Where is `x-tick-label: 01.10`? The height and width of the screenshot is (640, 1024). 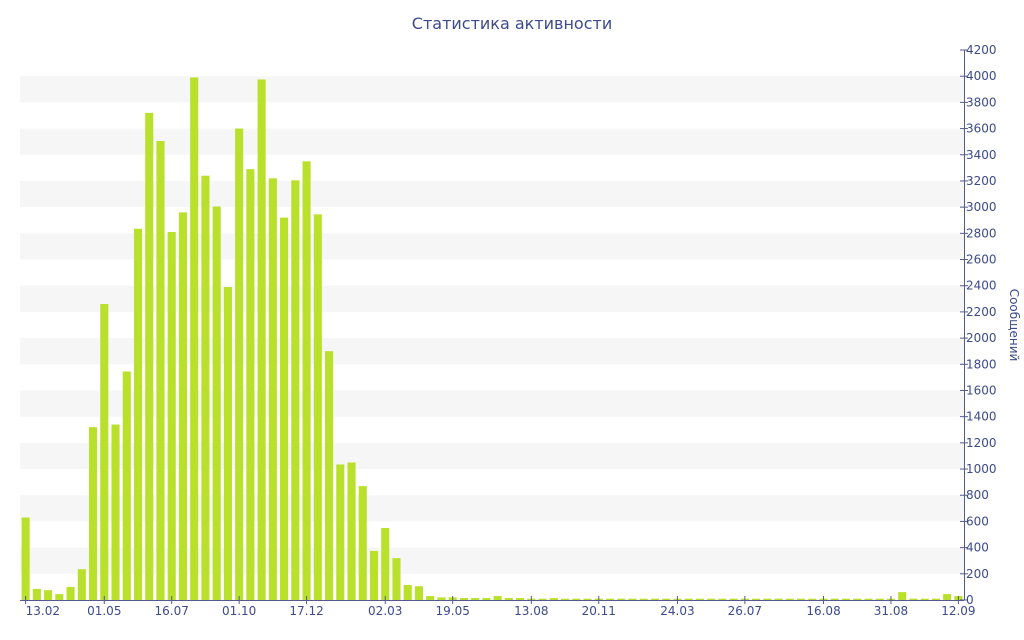 x-tick-label: 01.10 is located at coordinates (239, 611).